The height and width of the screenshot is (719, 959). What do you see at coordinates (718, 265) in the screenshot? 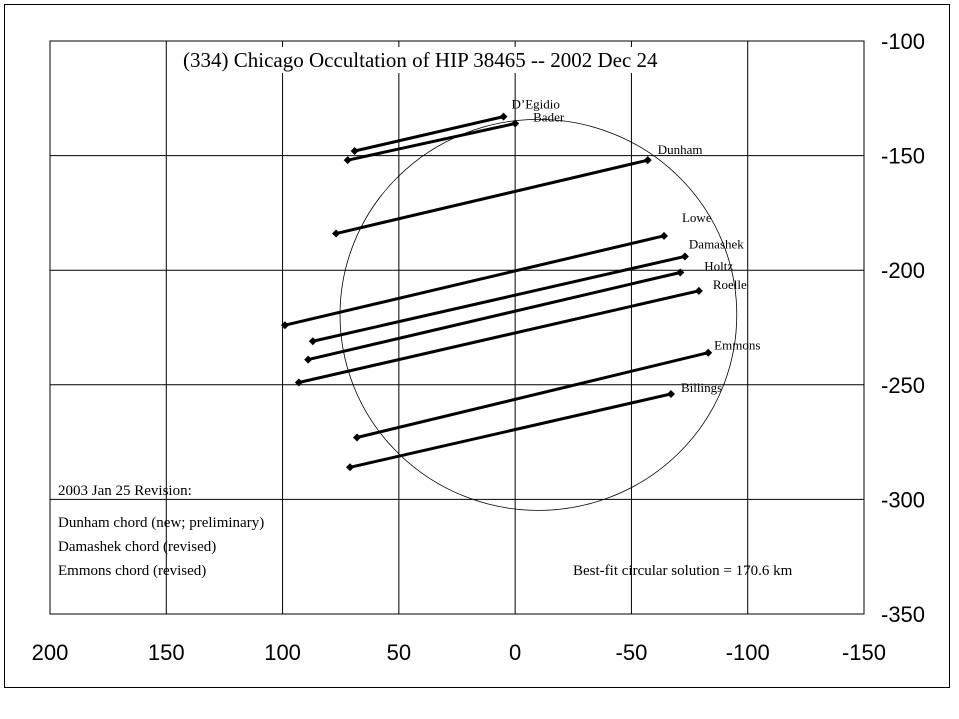
I see `chord-label: Holtz` at bounding box center [718, 265].